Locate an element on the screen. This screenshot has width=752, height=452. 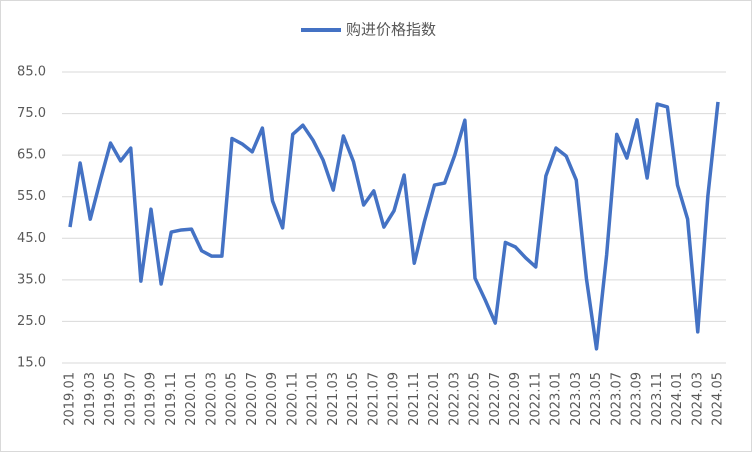
x-tick-label: 2023.01 is located at coordinates (556, 399).